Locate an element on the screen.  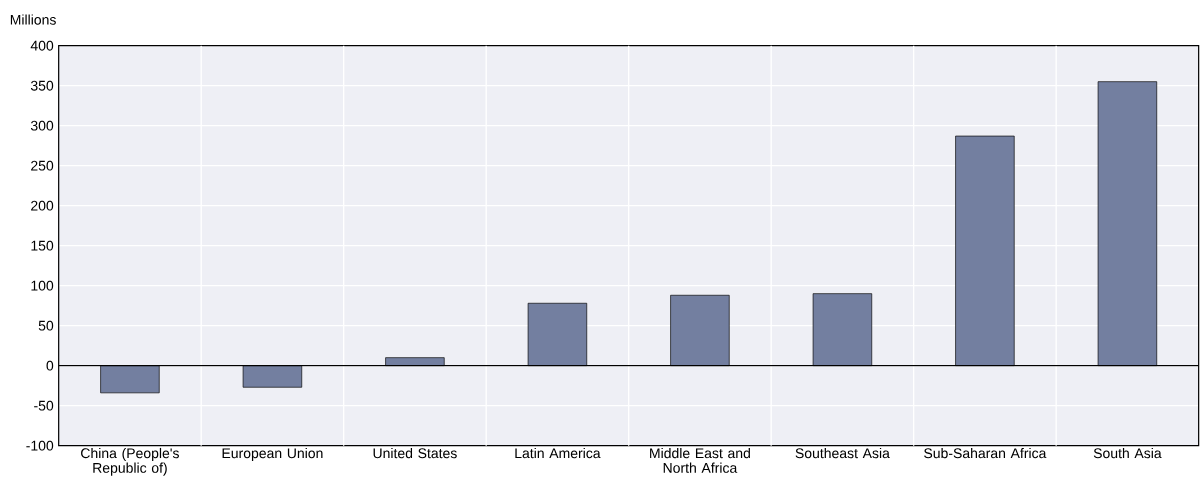
y-tick-label: 150 is located at coordinates (42, 245).